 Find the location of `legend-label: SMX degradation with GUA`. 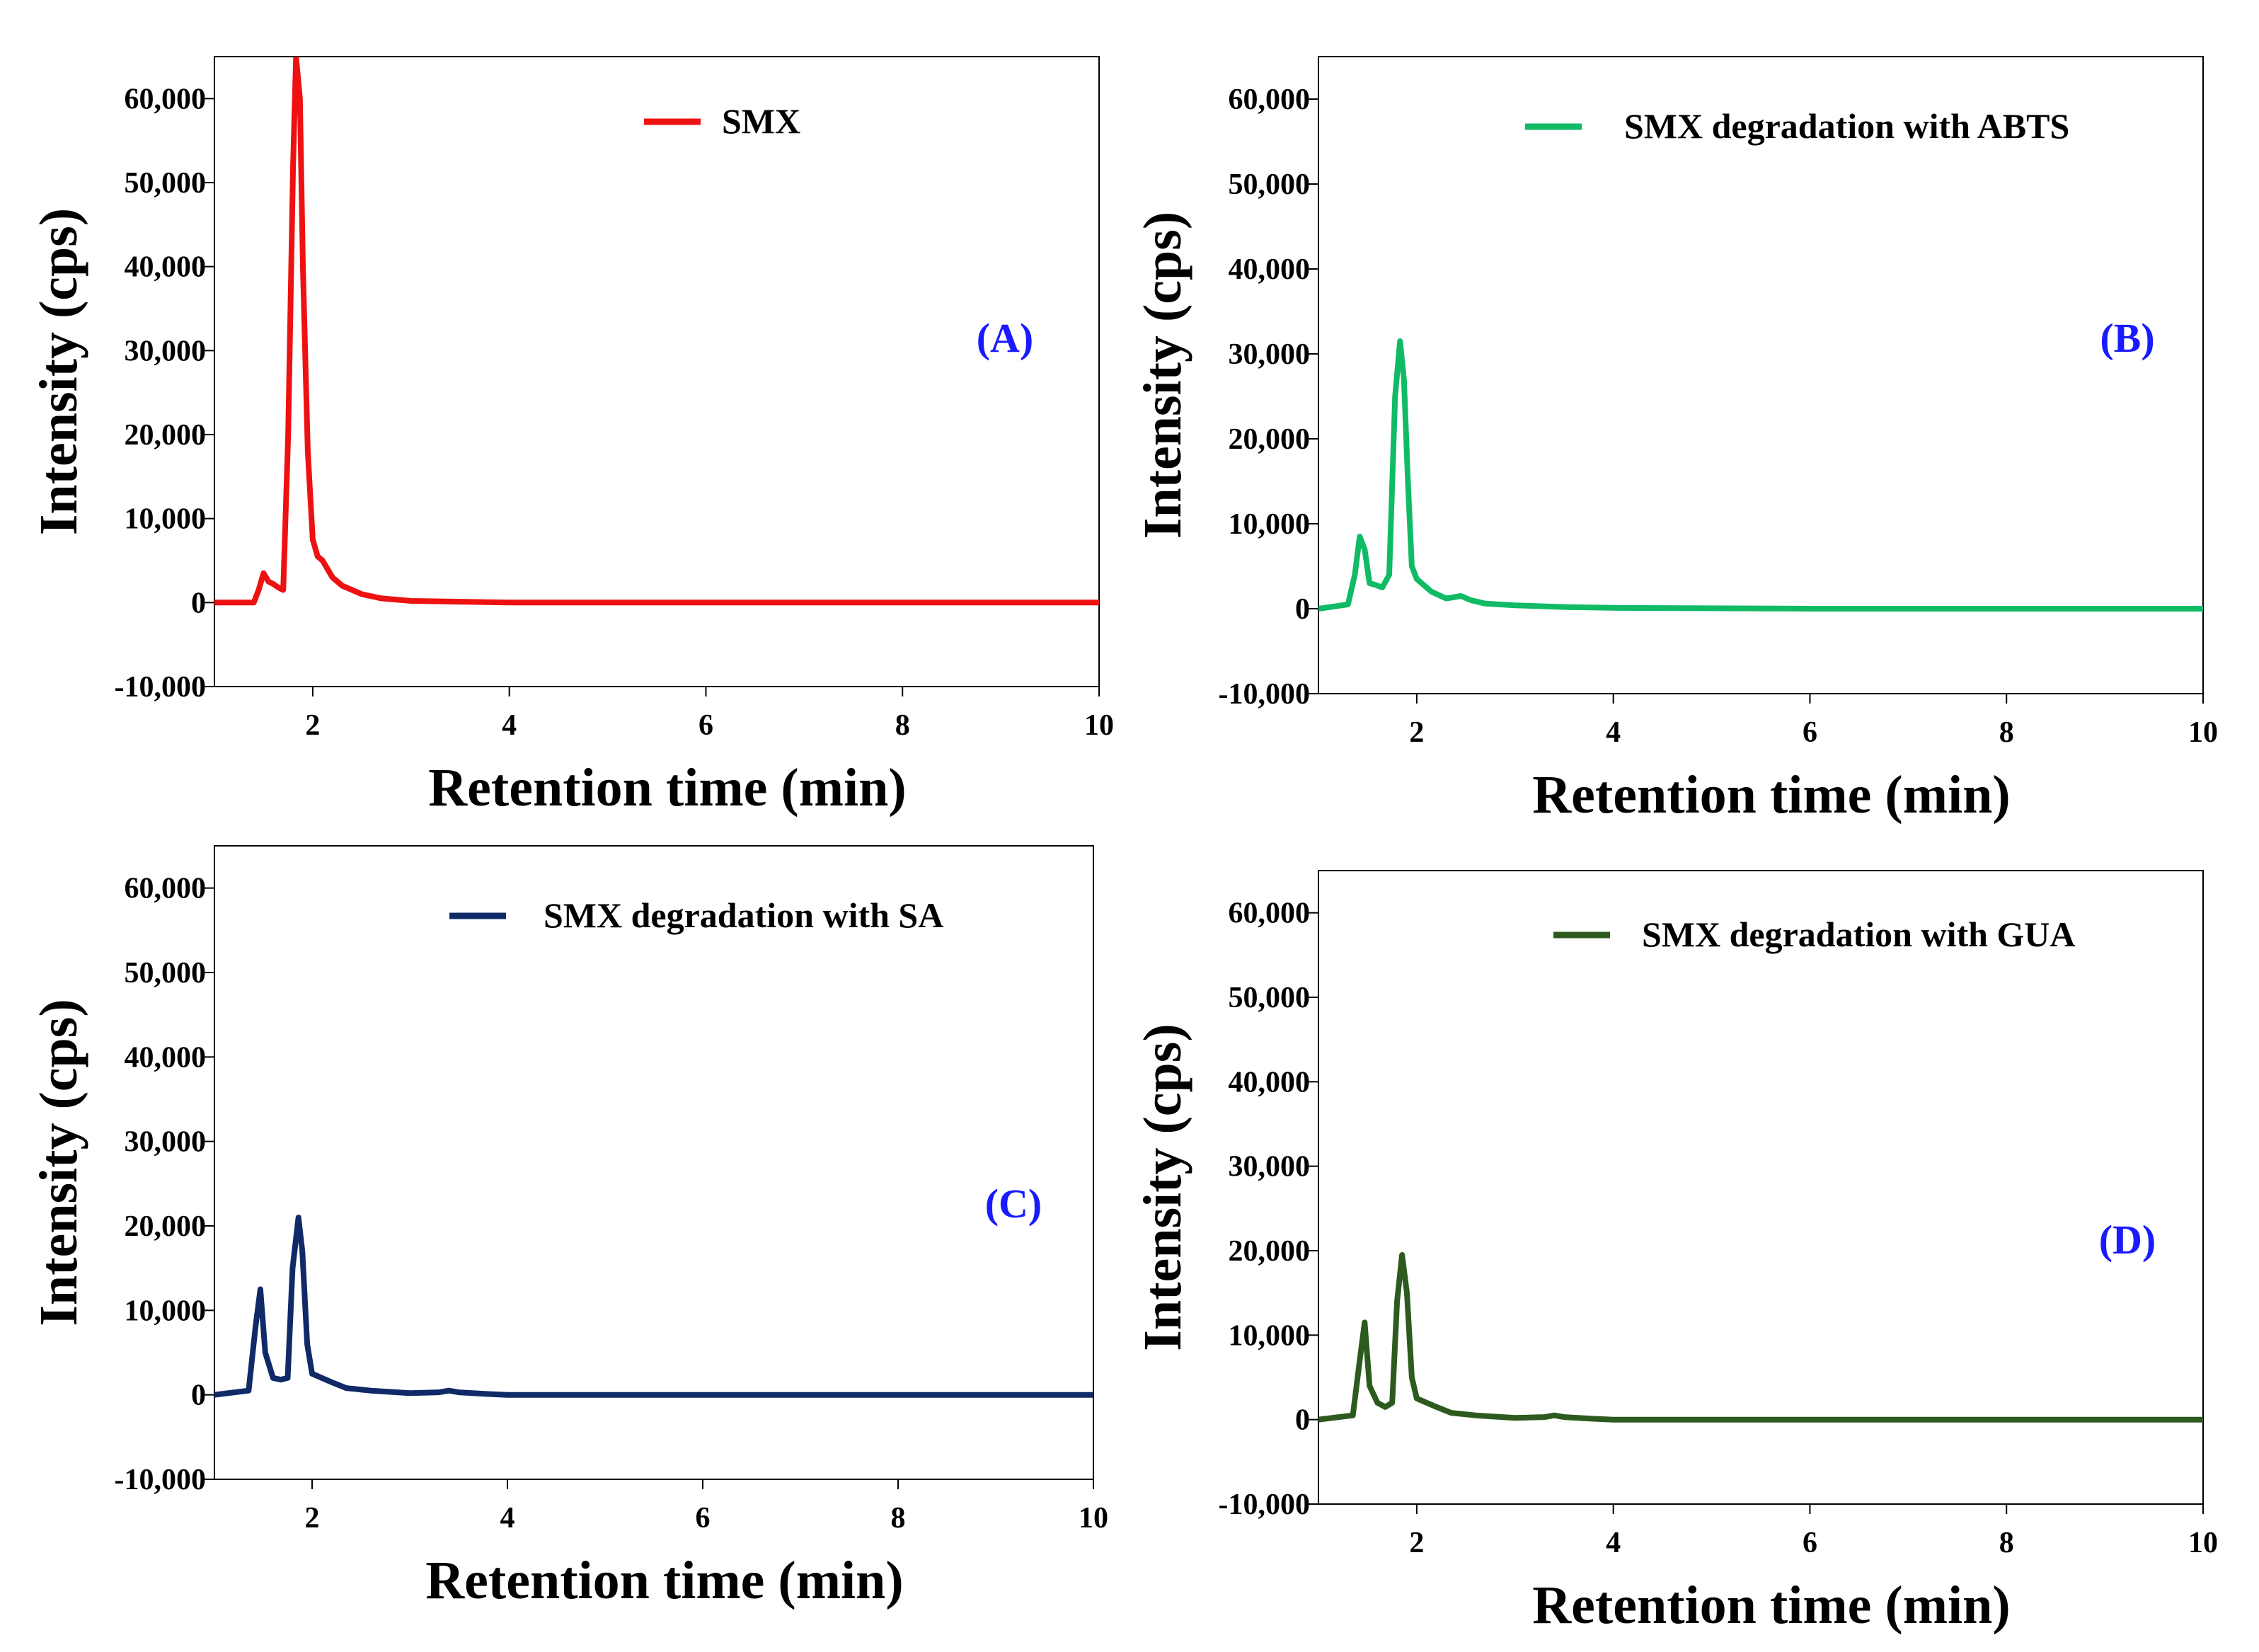

legend-label: SMX degradation with GUA is located at coordinates (1859, 934).